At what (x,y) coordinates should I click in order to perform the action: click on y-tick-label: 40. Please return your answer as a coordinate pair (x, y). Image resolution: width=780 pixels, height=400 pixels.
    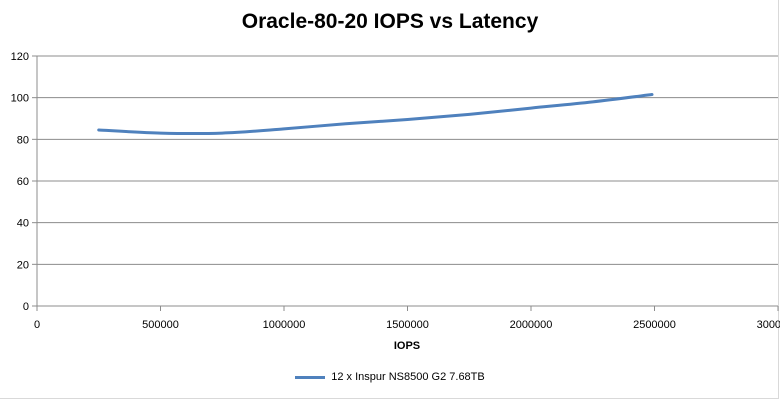
    Looking at the image, I should click on (23, 224).